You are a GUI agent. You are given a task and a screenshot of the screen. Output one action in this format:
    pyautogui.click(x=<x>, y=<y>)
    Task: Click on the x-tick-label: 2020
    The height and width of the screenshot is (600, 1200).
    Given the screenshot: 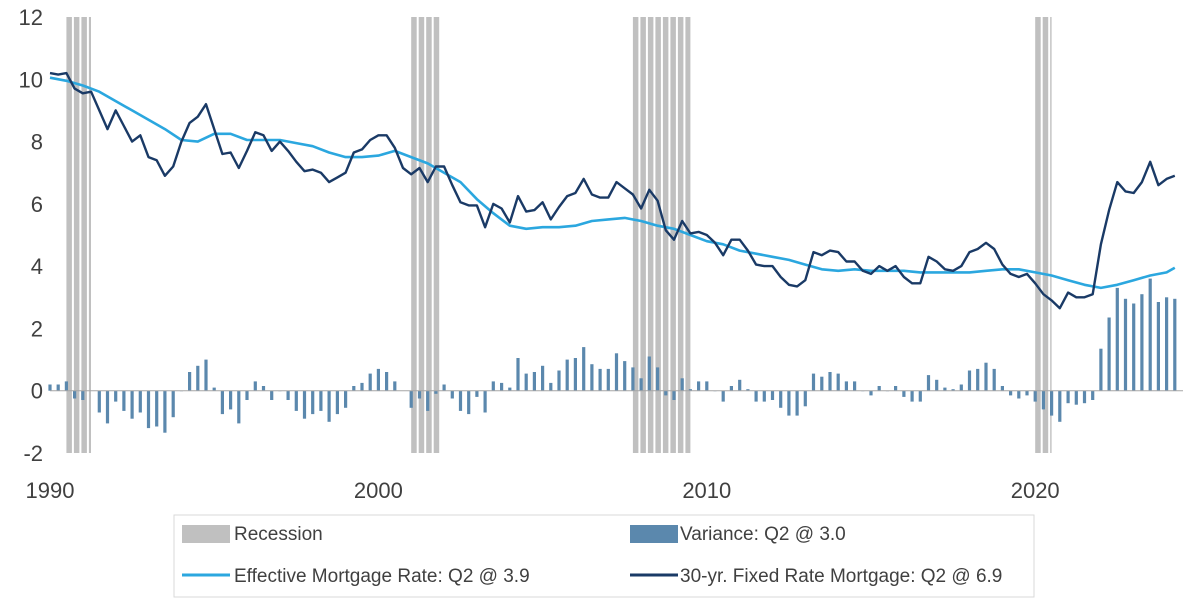 What is the action you would take?
    pyautogui.click(x=1035, y=490)
    